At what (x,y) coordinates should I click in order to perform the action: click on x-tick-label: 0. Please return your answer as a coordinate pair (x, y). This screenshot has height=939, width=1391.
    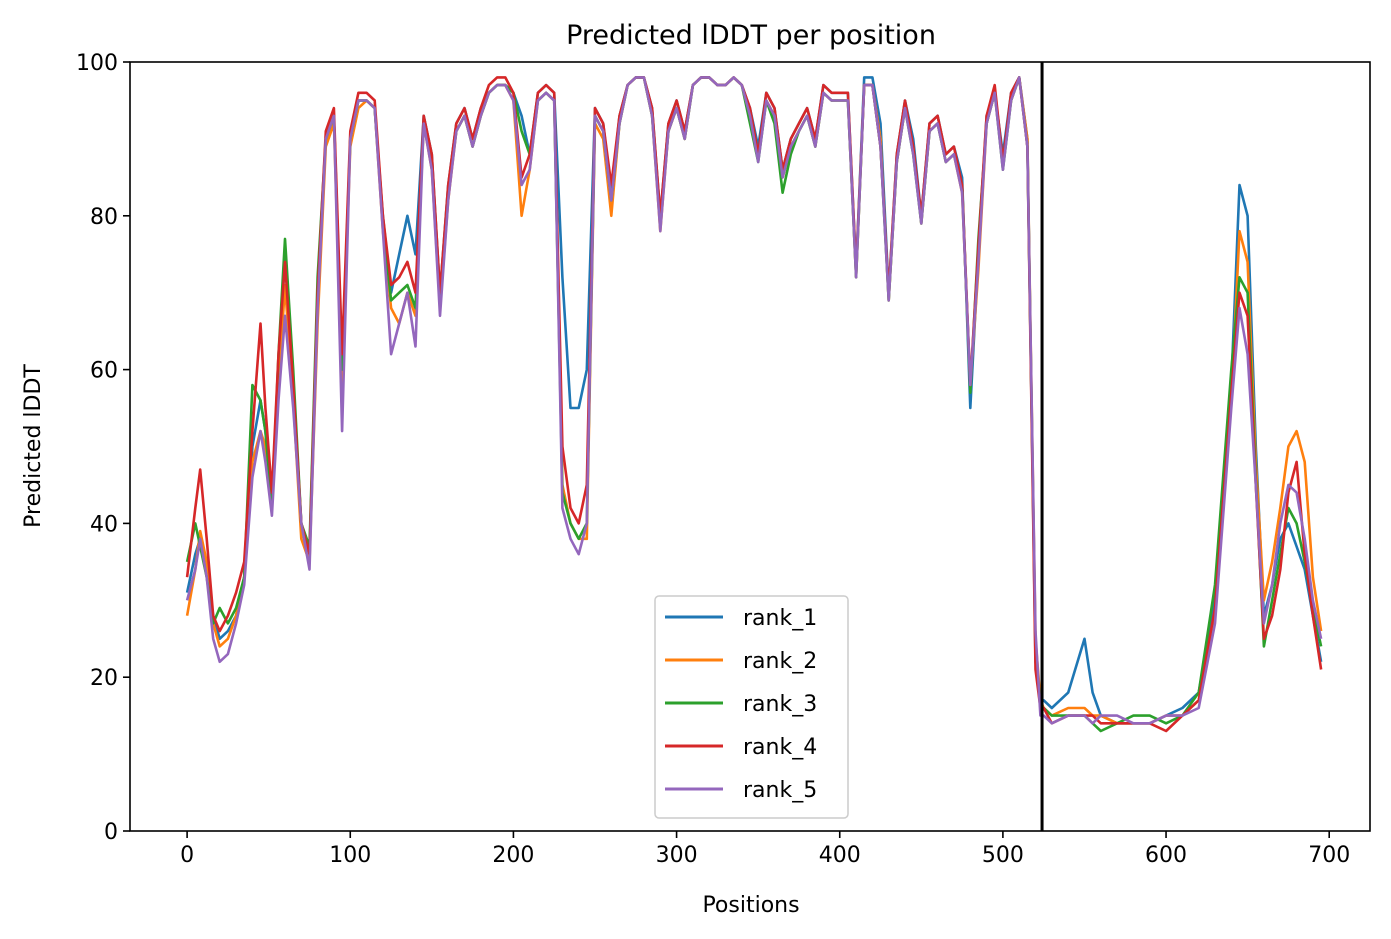
    Looking at the image, I should click on (187, 855).